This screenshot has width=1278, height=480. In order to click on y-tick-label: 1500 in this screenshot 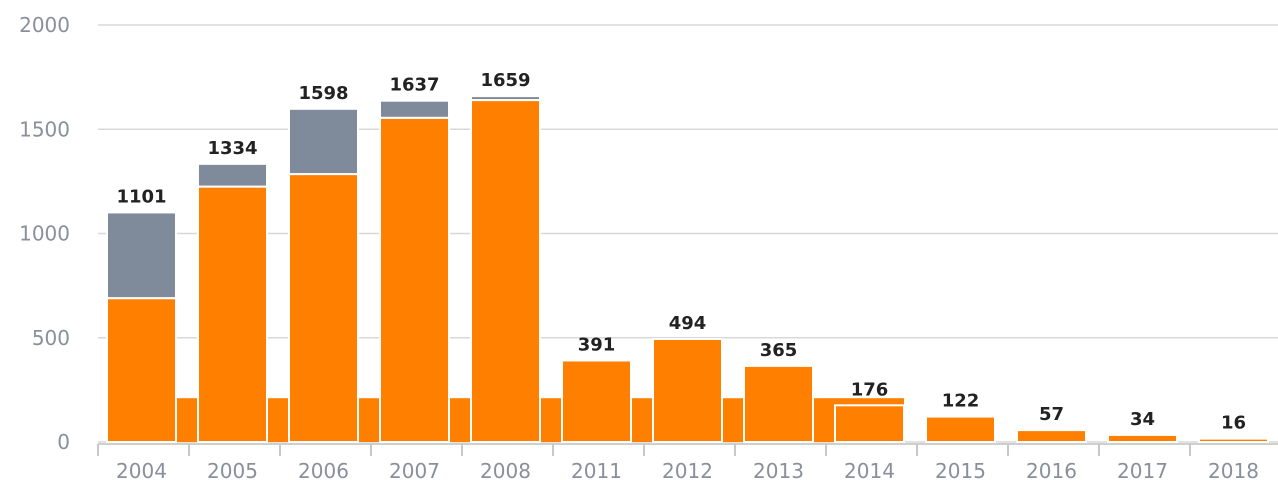, I will do `click(44, 129)`.